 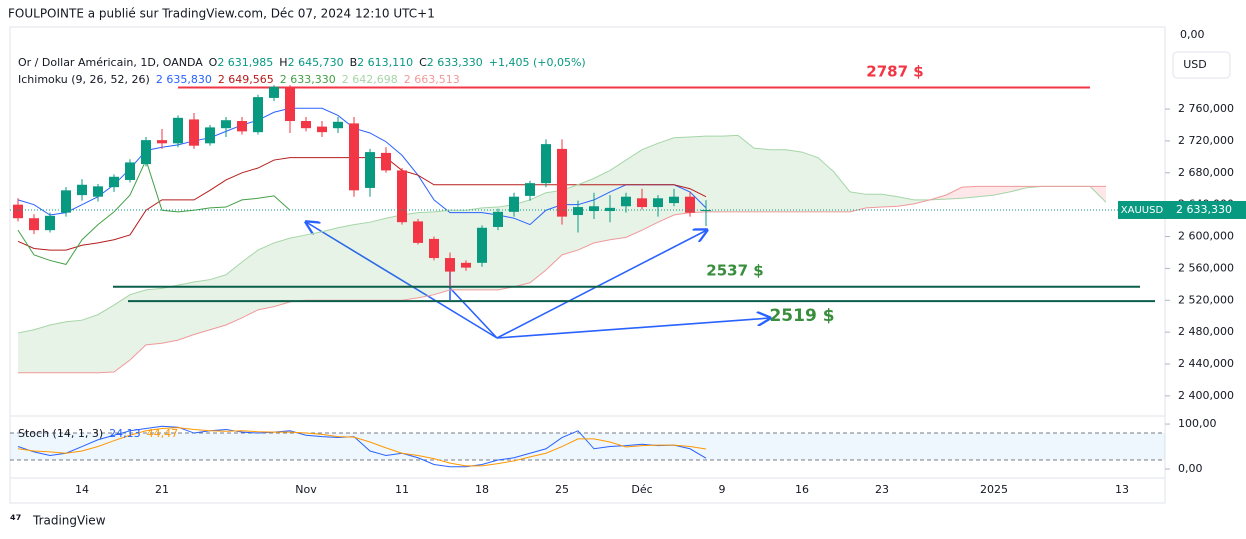 I want to click on y-tick-label: 2 440,000, so click(x=1206, y=363).